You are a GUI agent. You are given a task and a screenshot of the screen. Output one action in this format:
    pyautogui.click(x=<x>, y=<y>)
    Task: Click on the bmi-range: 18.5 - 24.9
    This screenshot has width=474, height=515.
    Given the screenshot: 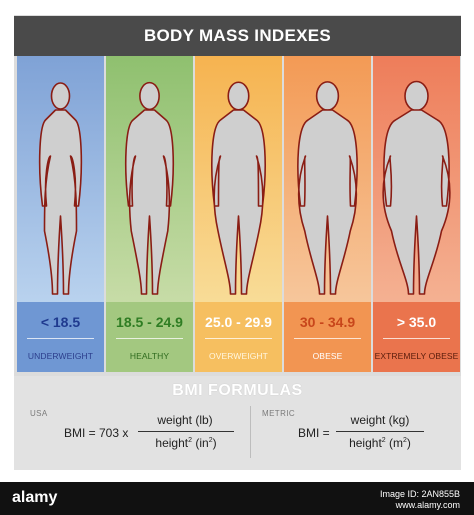 What is the action you would take?
    pyautogui.click(x=149, y=322)
    